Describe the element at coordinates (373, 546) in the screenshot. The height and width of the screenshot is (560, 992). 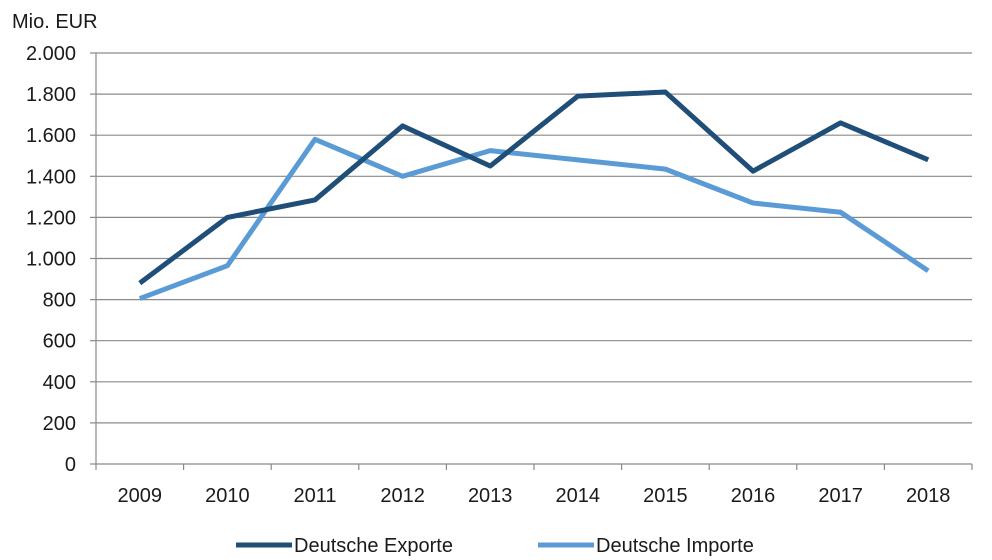
I see `legend-label: Deutsche Exporte` at that location.